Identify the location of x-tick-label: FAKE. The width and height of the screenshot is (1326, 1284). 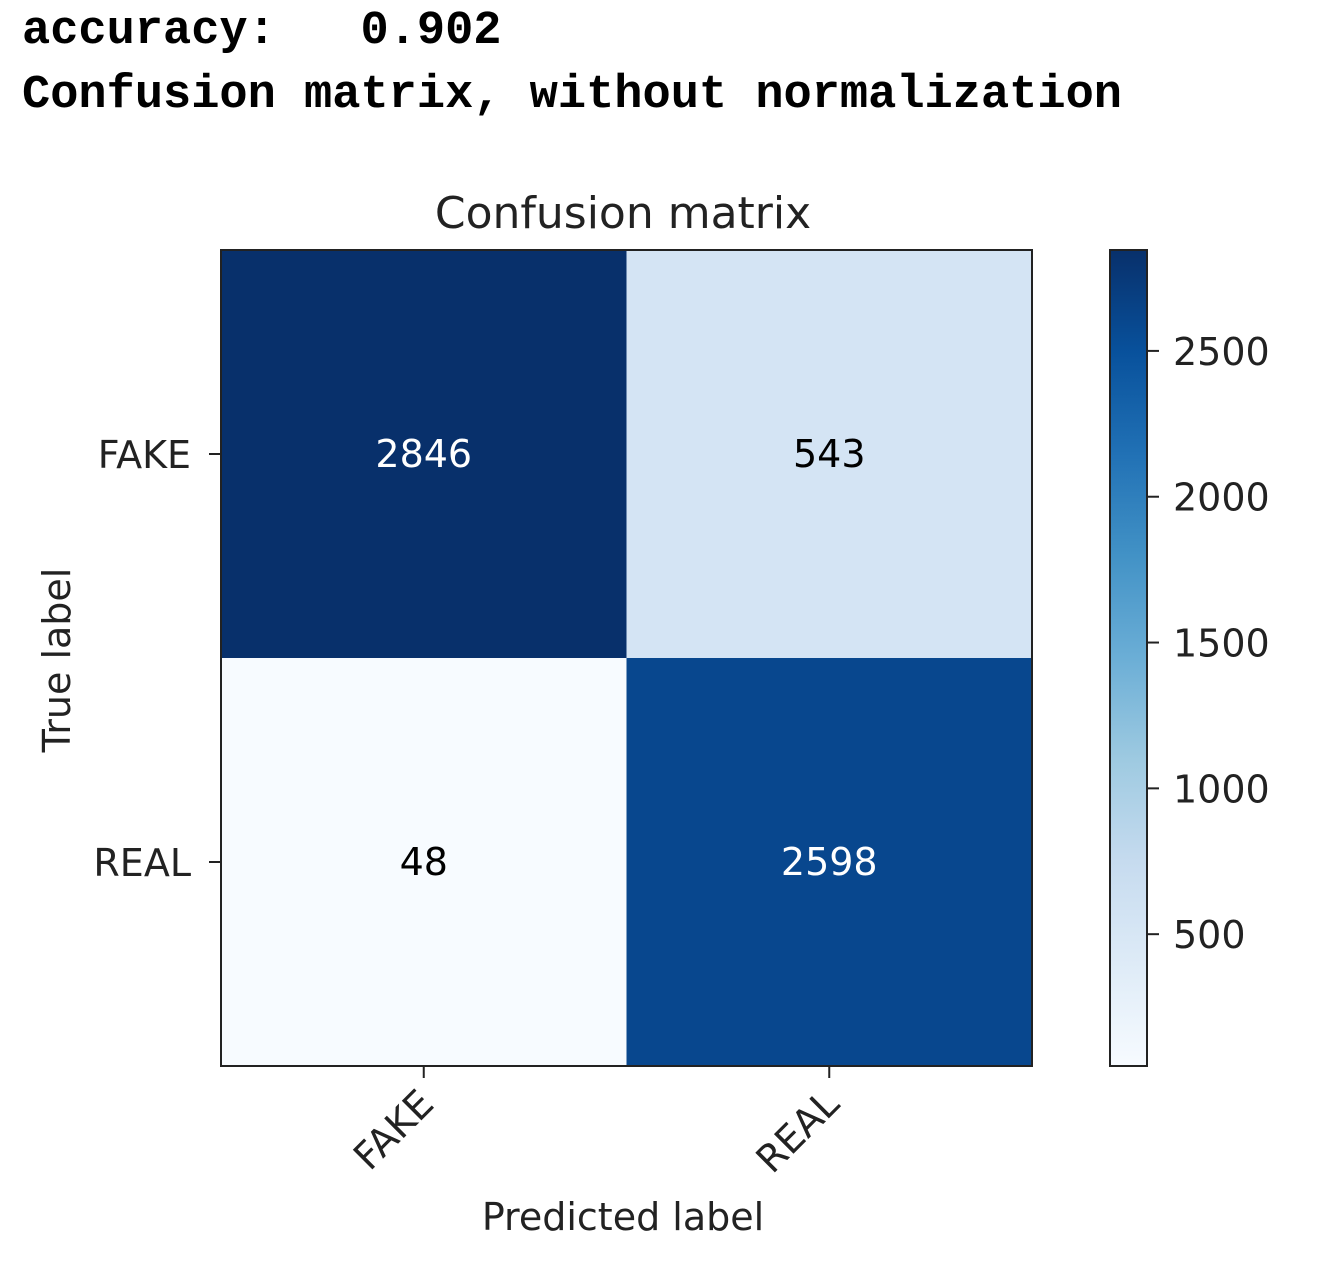
(393, 1129).